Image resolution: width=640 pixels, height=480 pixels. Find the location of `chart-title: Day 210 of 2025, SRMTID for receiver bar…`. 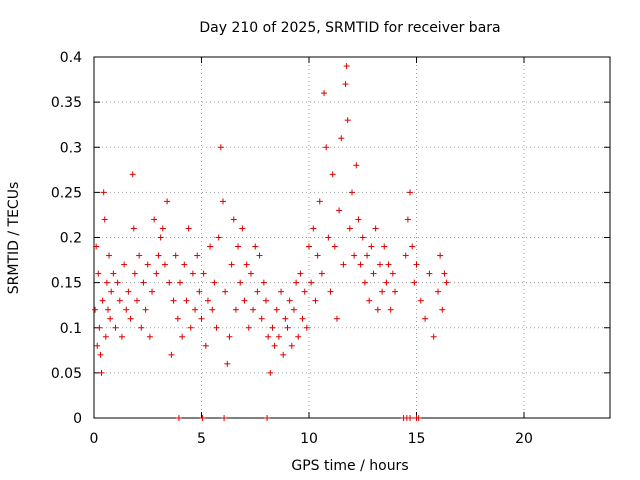

chart-title: Day 210 of 2025, SRMTID for receiver bar… is located at coordinates (349, 28).